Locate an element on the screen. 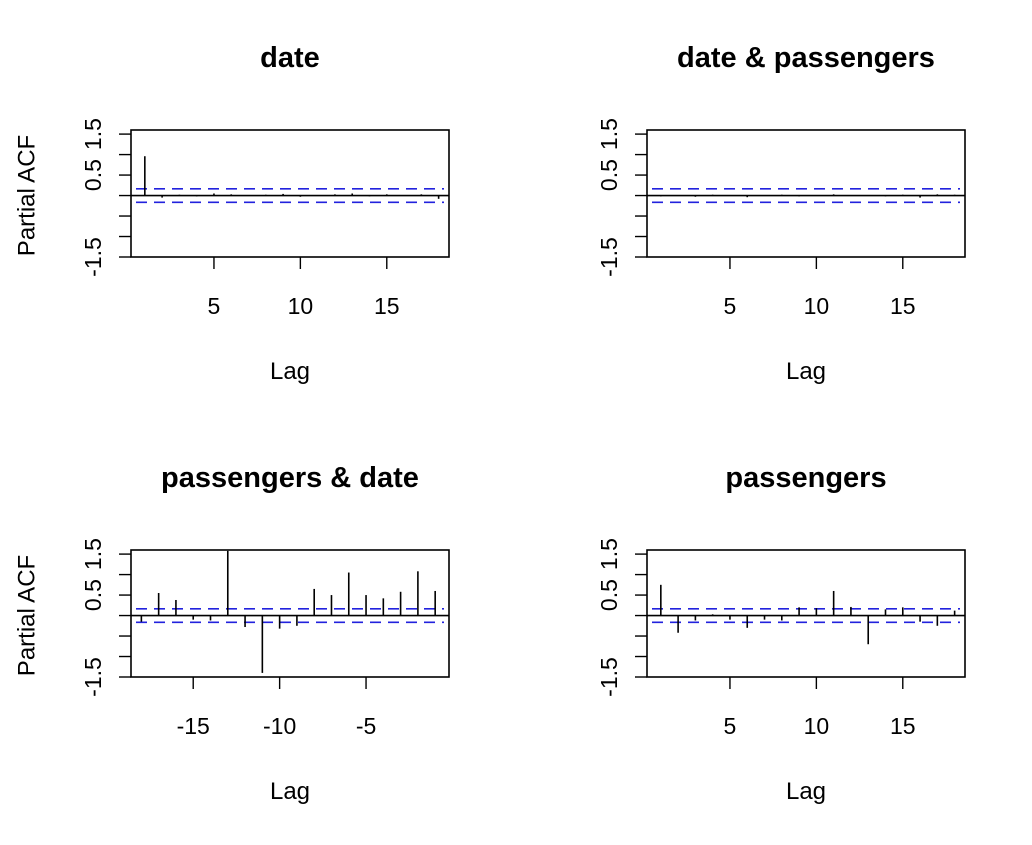 The image size is (1032, 845). x-tick-label: -15 is located at coordinates (193, 726).